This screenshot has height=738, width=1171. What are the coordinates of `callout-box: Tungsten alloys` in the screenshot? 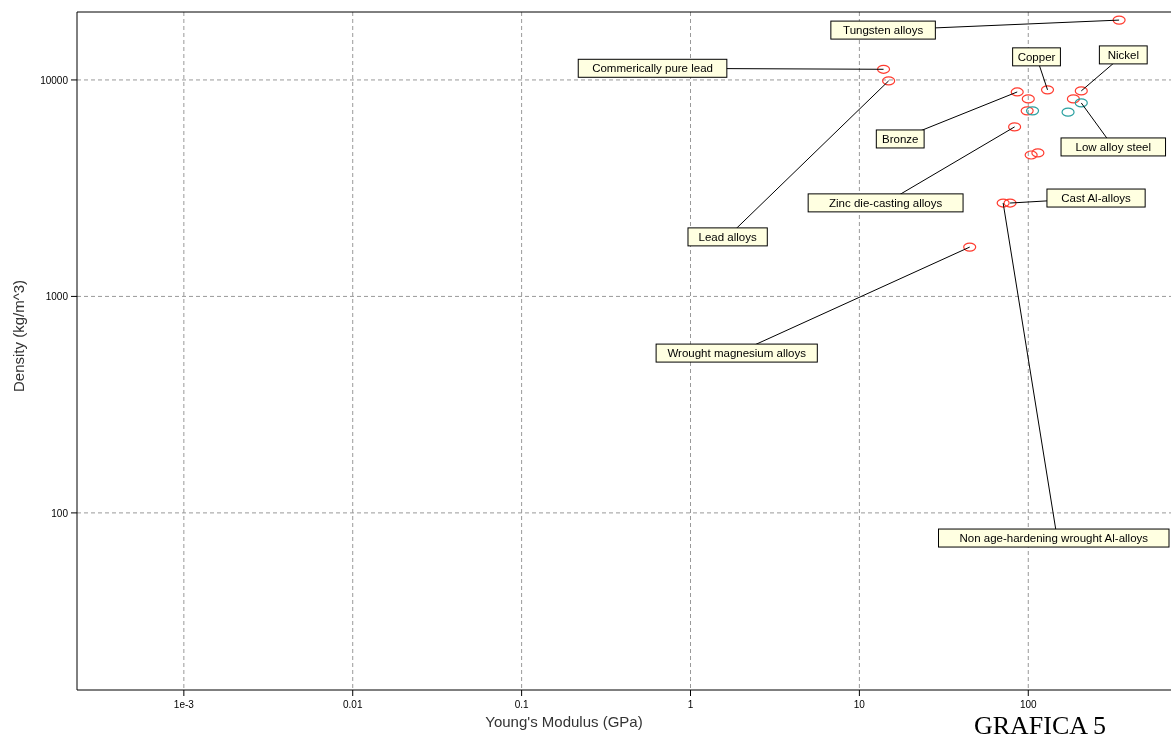 It's located at (883, 30).